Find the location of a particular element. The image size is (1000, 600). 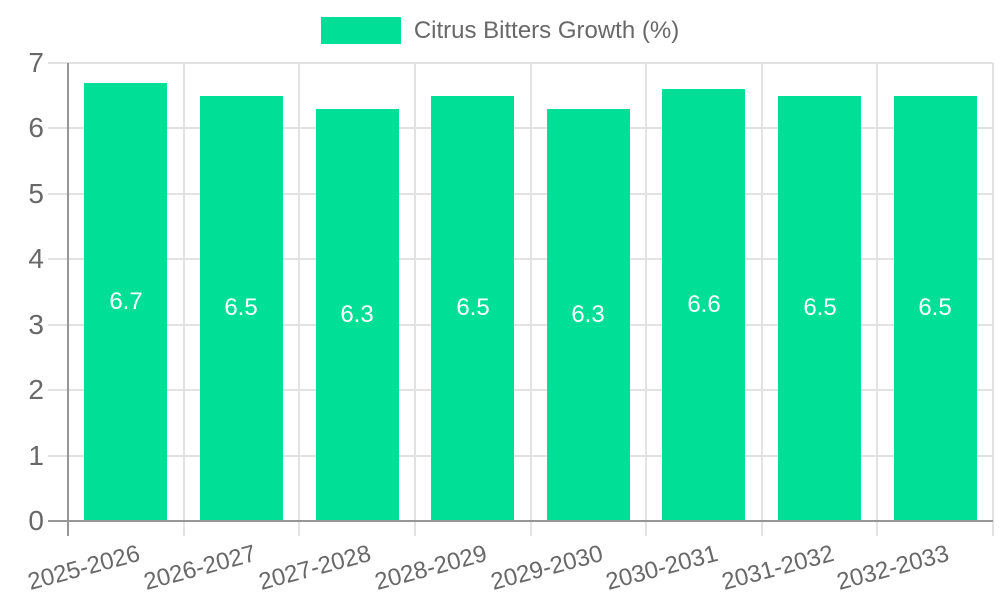

y-axis-line is located at coordinates (68, 299).